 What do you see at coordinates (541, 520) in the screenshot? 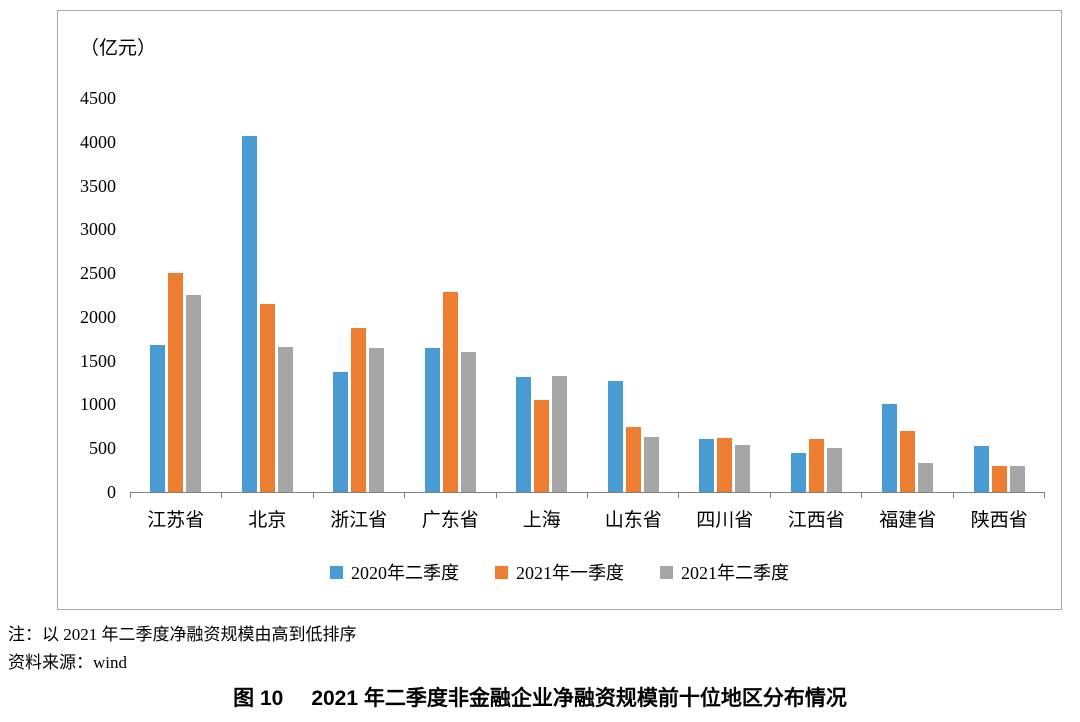
I see `x-axis-label: 上海` at bounding box center [541, 520].